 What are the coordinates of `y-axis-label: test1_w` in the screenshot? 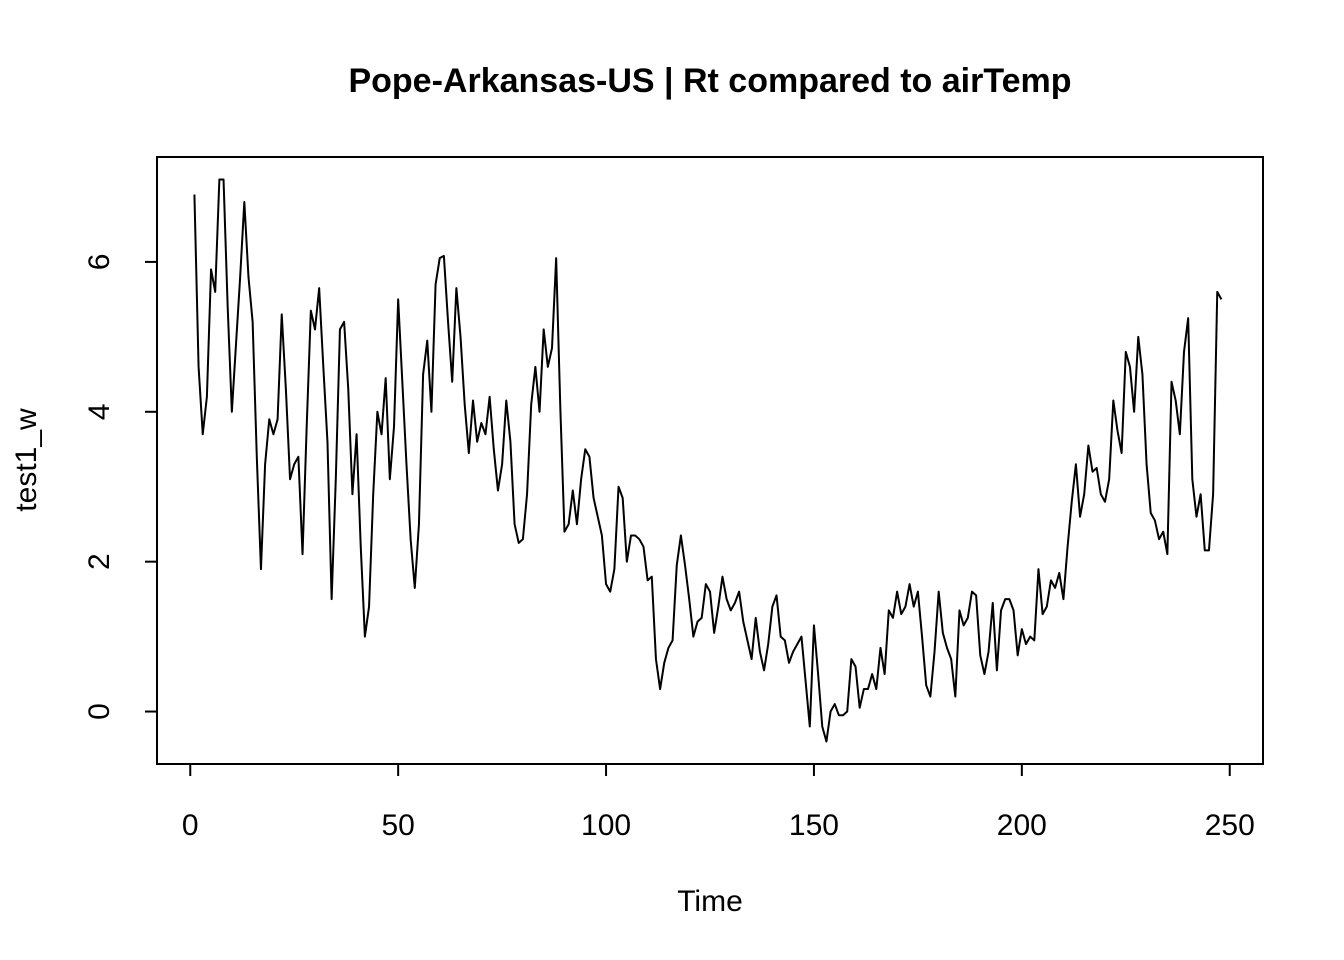 It's located at (26, 460).